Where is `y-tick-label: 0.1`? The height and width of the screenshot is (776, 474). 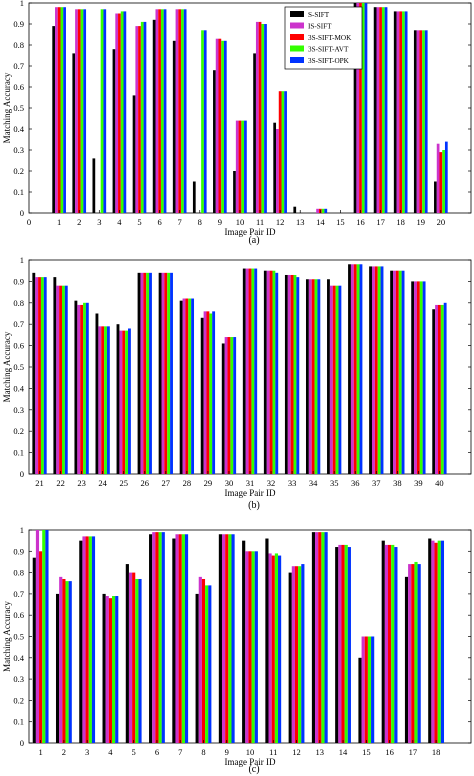
y-tick-label: 0.1 is located at coordinates (18, 453).